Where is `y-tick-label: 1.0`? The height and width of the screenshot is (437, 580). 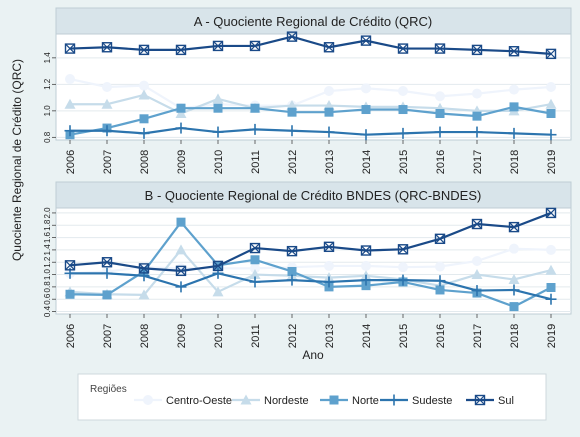 y-tick-label: 1.0 is located at coordinates (47, 111).